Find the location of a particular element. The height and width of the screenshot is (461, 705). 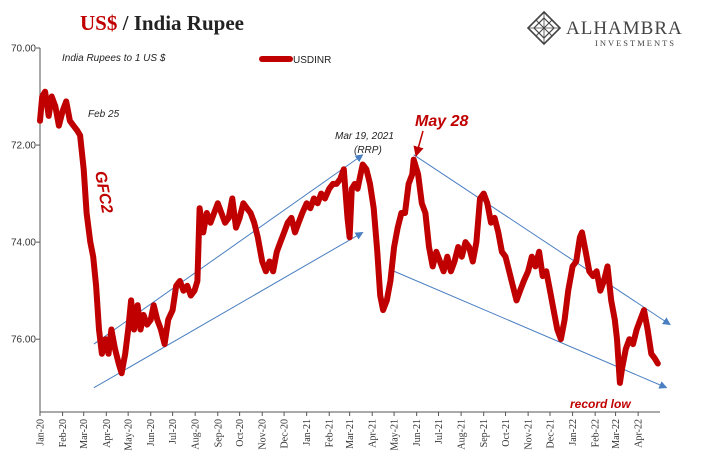

x-tick-label: Jan-22 is located at coordinates (573, 432).